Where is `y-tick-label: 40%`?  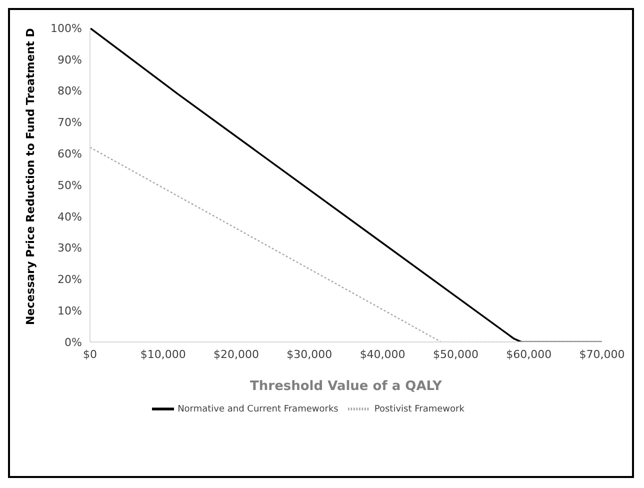
y-tick-label: 40% is located at coordinates (70, 217).